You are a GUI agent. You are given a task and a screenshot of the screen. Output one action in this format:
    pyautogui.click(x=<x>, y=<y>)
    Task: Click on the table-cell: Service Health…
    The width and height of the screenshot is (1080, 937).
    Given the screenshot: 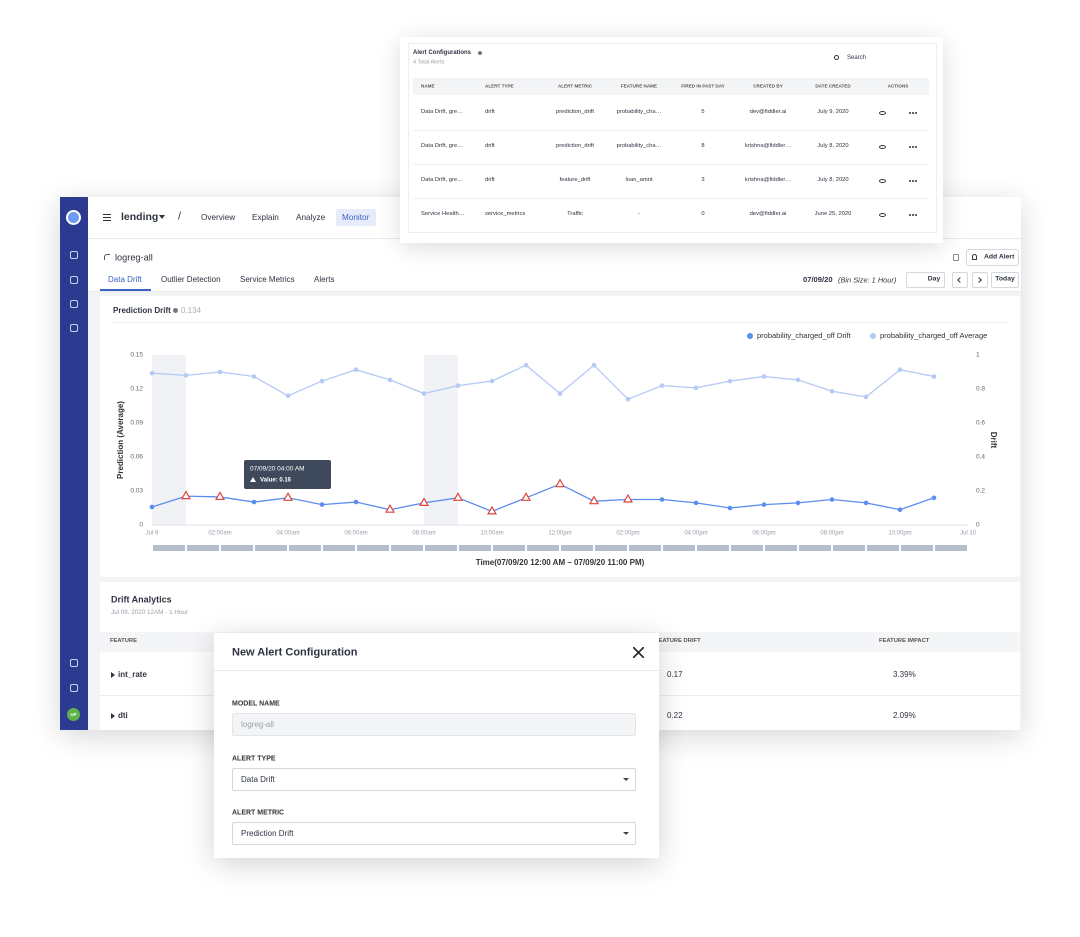 What is the action you would take?
    pyautogui.click(x=443, y=214)
    